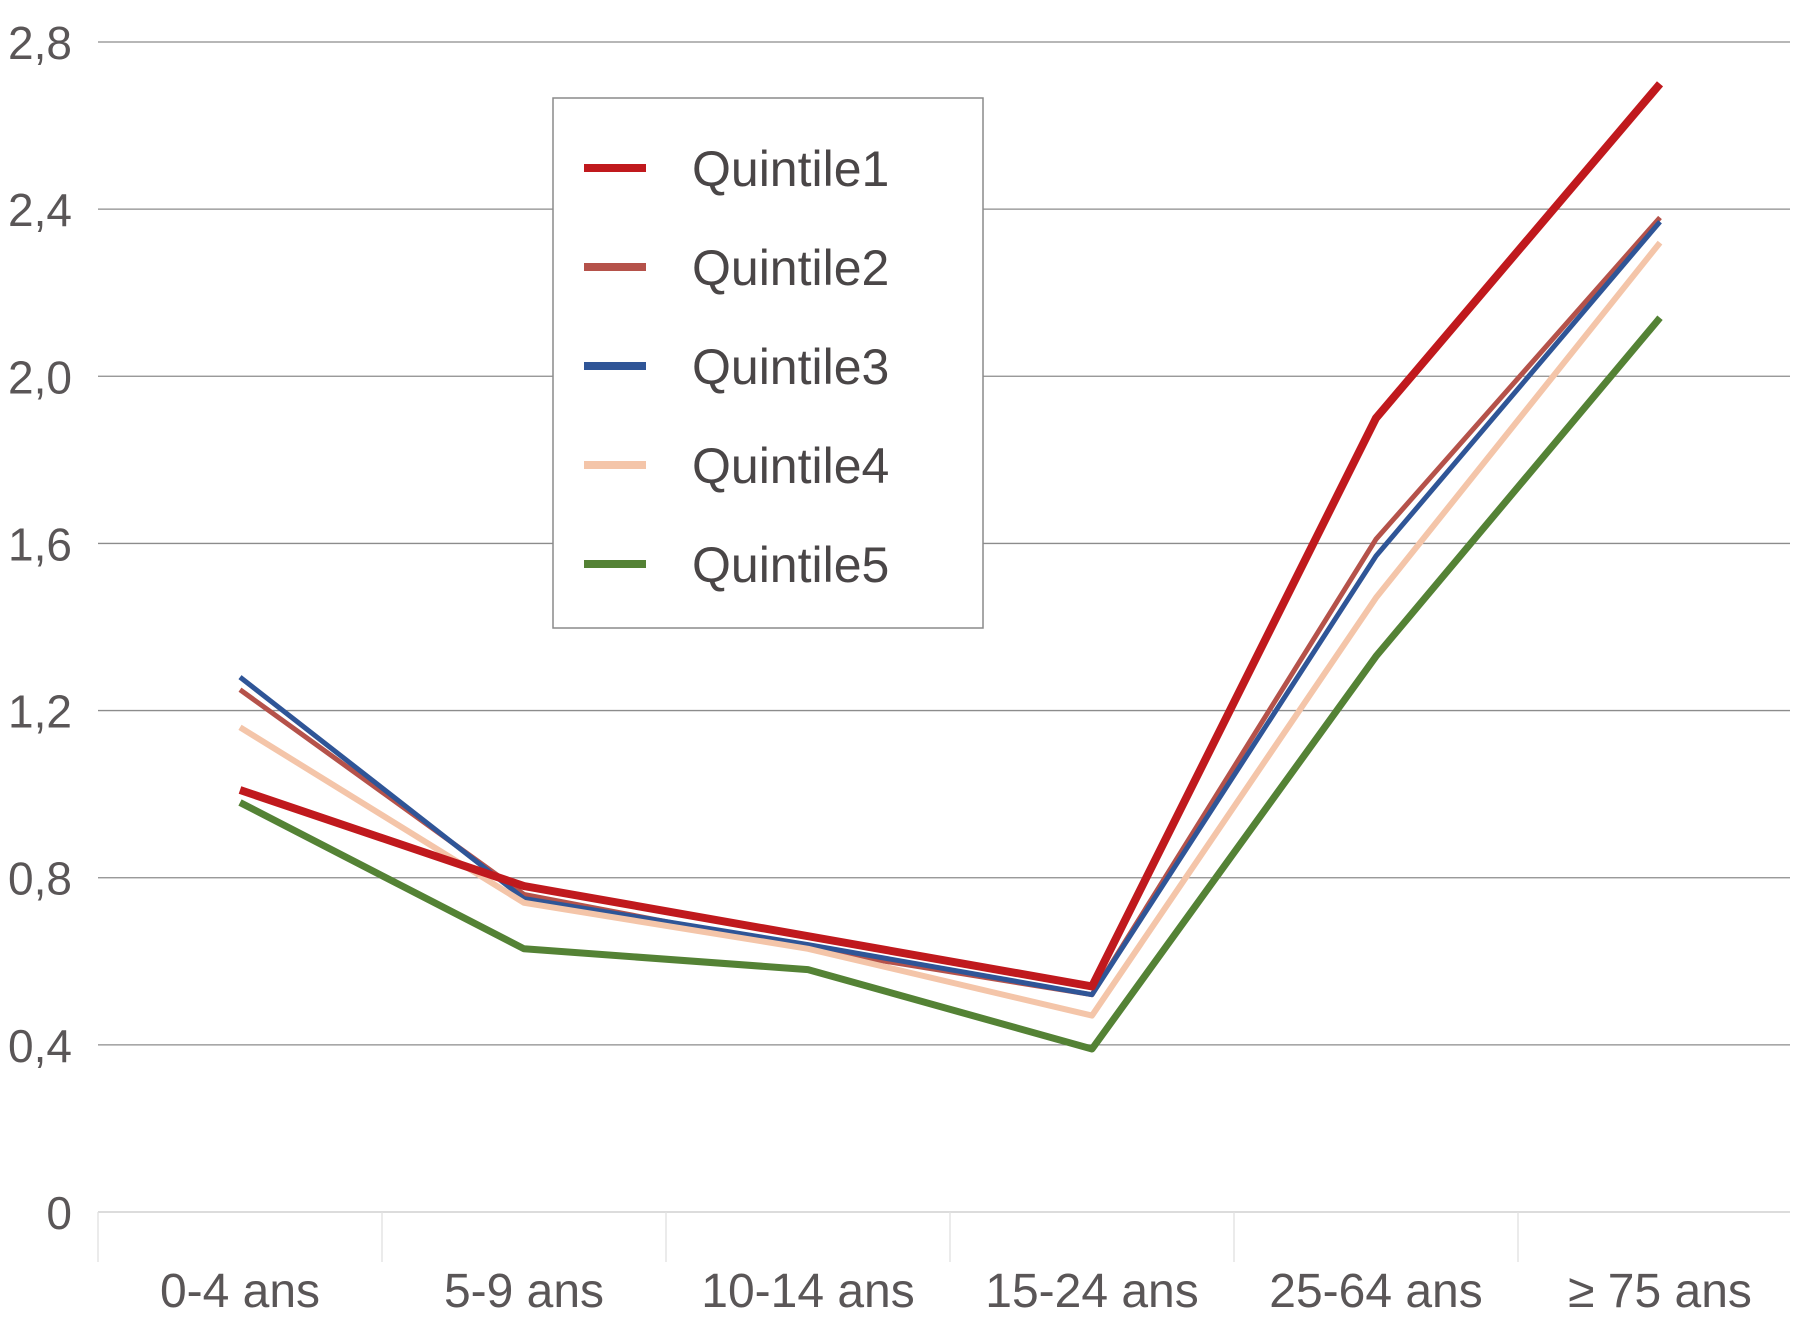 The image size is (1800, 1324). What do you see at coordinates (790, 466) in the screenshot?
I see `legend-label: Quintile4` at bounding box center [790, 466].